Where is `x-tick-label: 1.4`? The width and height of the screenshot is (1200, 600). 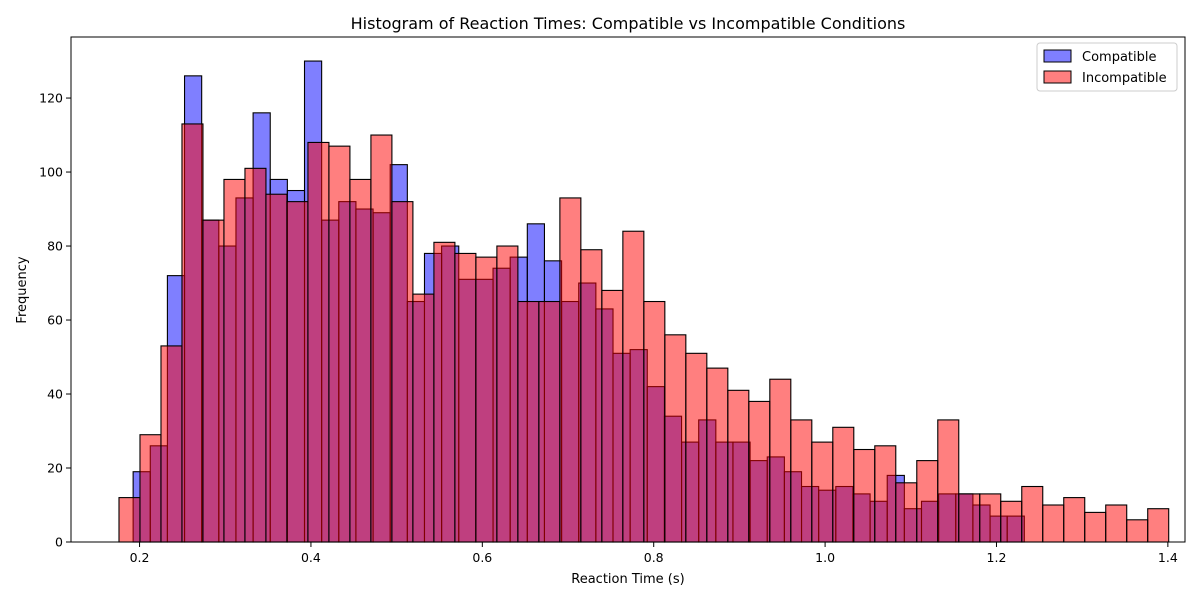 x-tick-label: 1.4 is located at coordinates (1168, 557).